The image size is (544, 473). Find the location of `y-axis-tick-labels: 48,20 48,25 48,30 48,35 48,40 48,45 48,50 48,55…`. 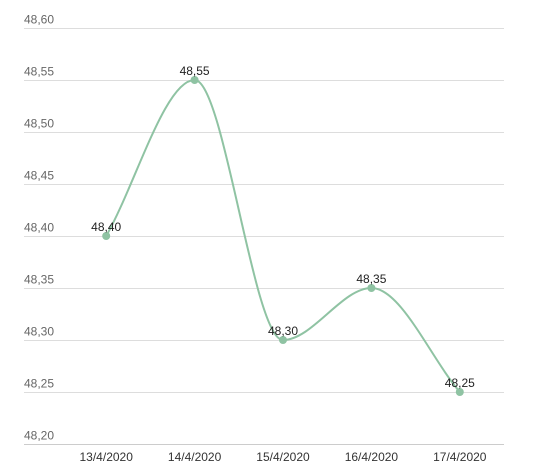

y-axis-tick-labels: 48,20 48,25 48,30 48,35 48,40 48,45 48,50 48,55… is located at coordinates (39, 228).